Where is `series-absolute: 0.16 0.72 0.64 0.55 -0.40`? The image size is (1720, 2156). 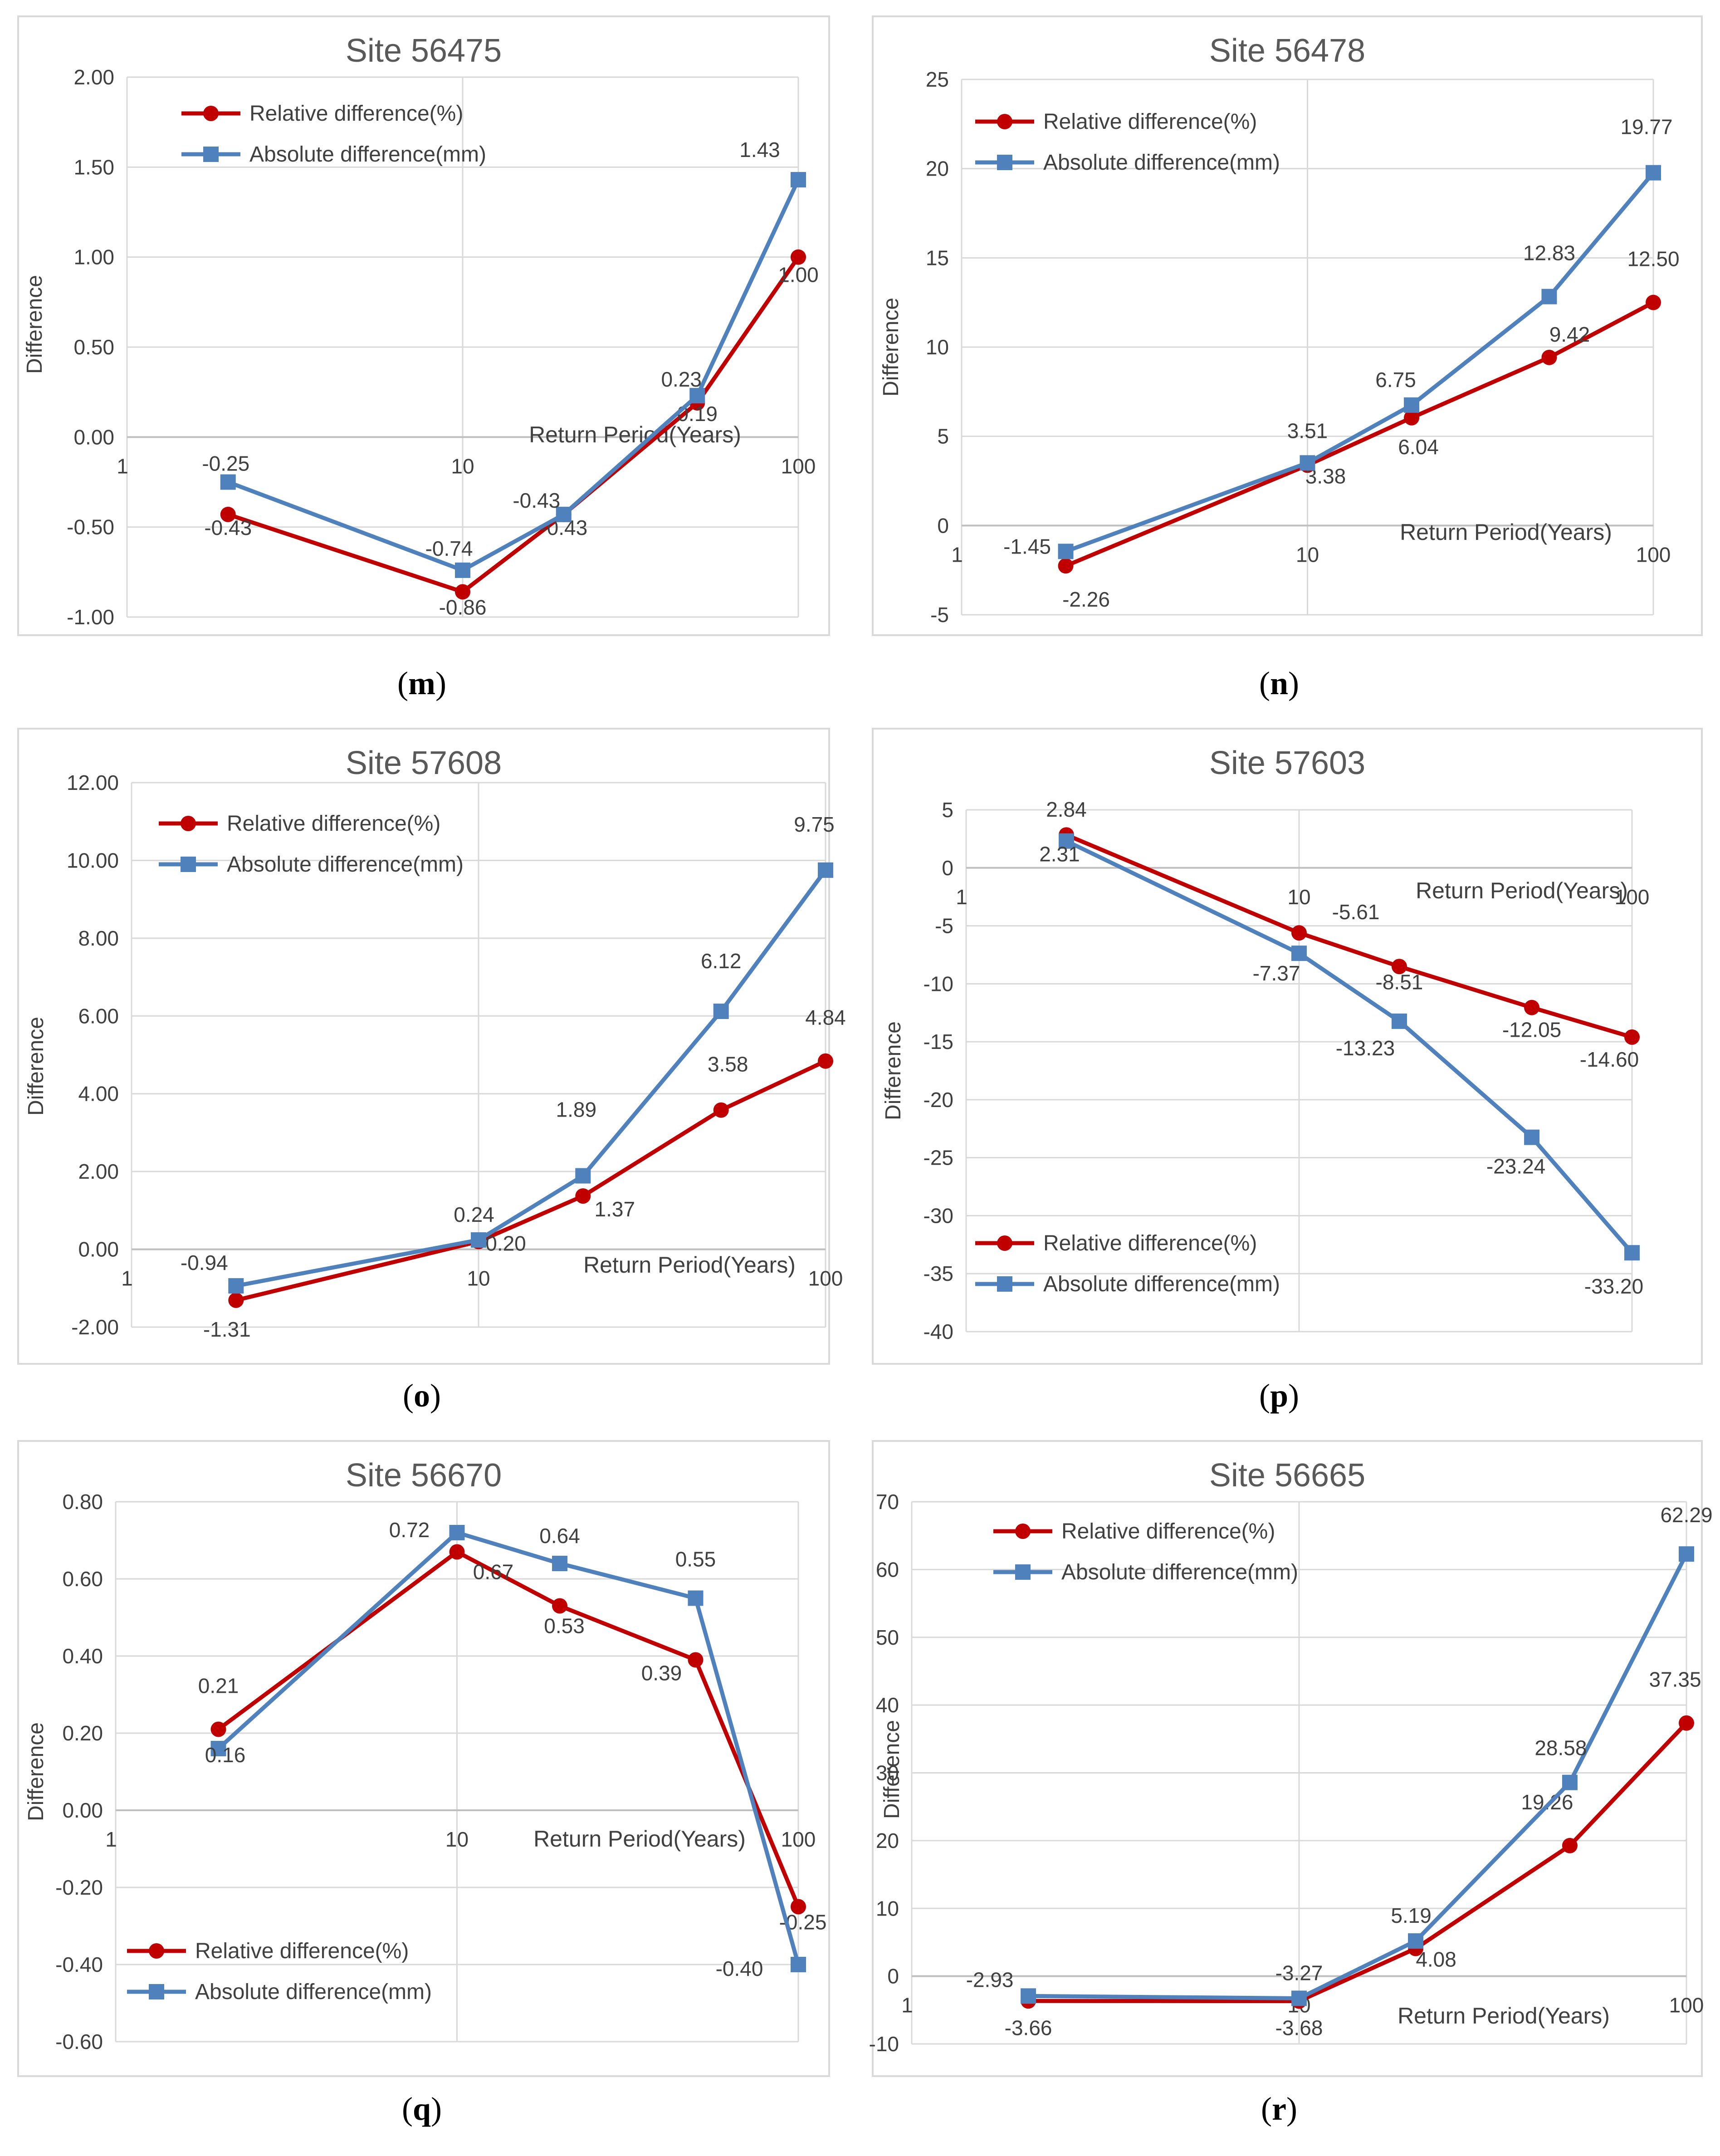
series-absolute: 0.16 0.72 0.64 0.55 -0.40 is located at coordinates (505, 1749).